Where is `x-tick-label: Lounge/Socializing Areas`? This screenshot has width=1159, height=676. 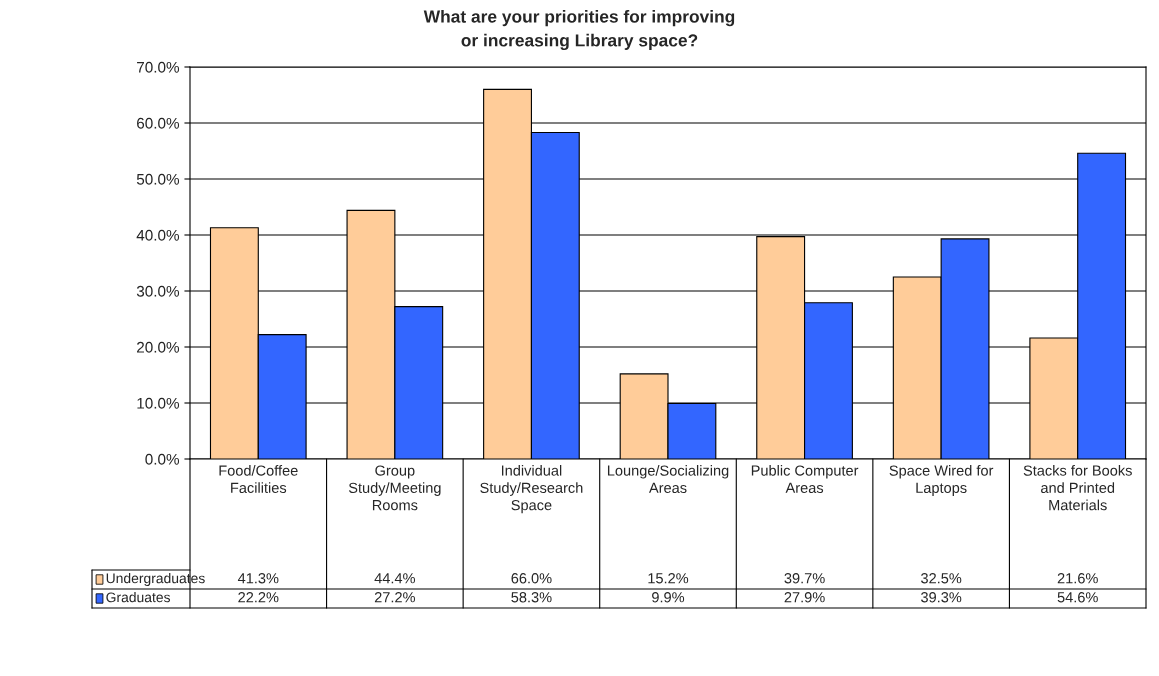
x-tick-label: Lounge/Socializing Areas is located at coordinates (668, 479).